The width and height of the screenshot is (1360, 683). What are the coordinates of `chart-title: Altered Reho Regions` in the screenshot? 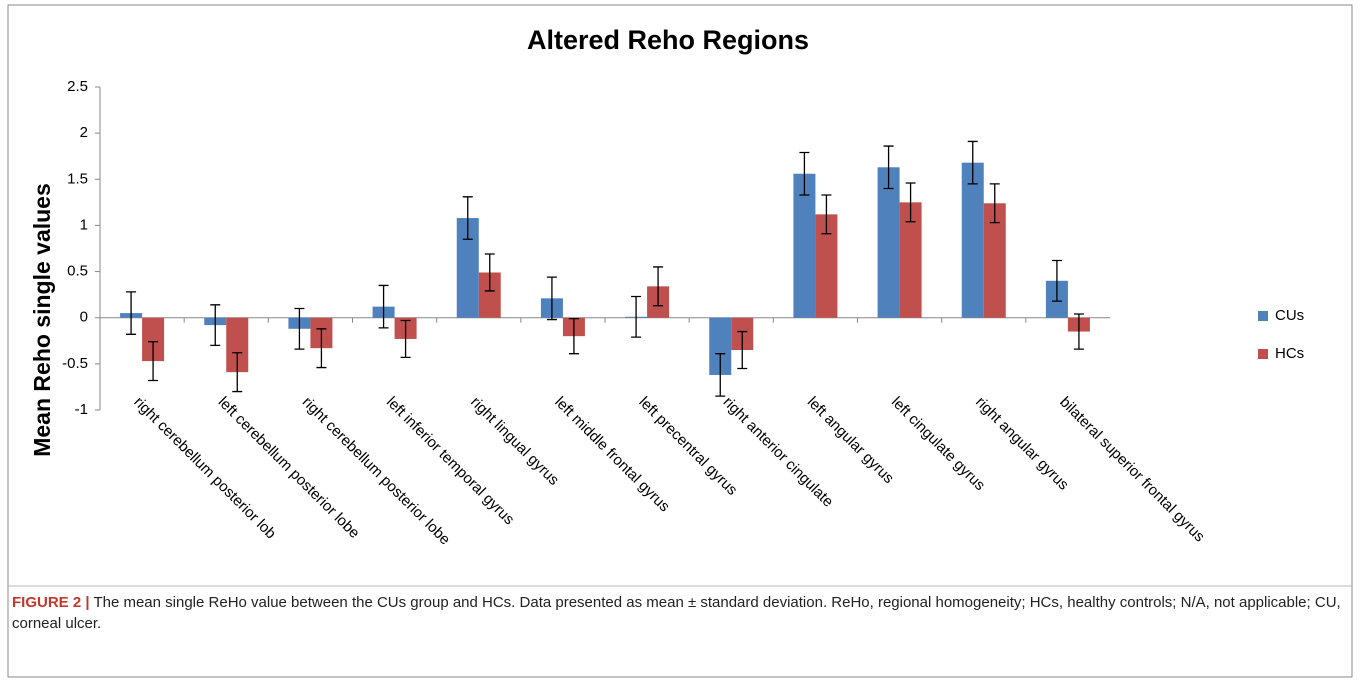 It's located at (668, 40).